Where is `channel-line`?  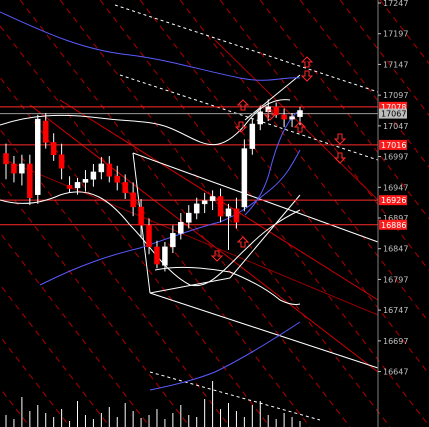 channel-line is located at coordinates (296, 120).